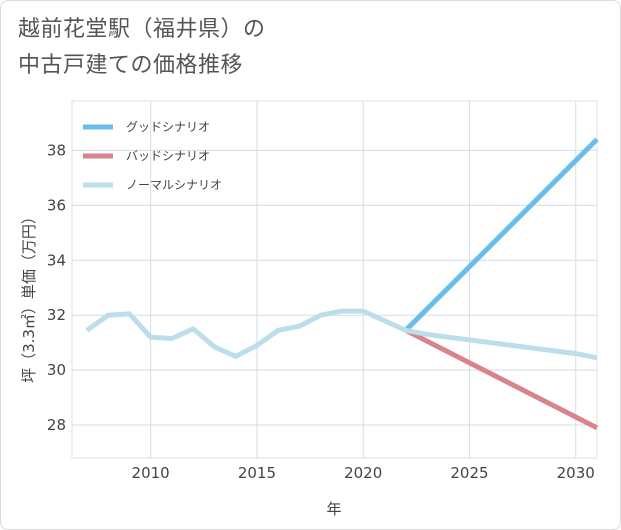 This screenshot has height=530, width=621. What do you see at coordinates (142, 48) in the screenshot?
I see `chart-title: 越前花堂駅（福井県）の 中古戸建ての価格推移` at bounding box center [142, 48].